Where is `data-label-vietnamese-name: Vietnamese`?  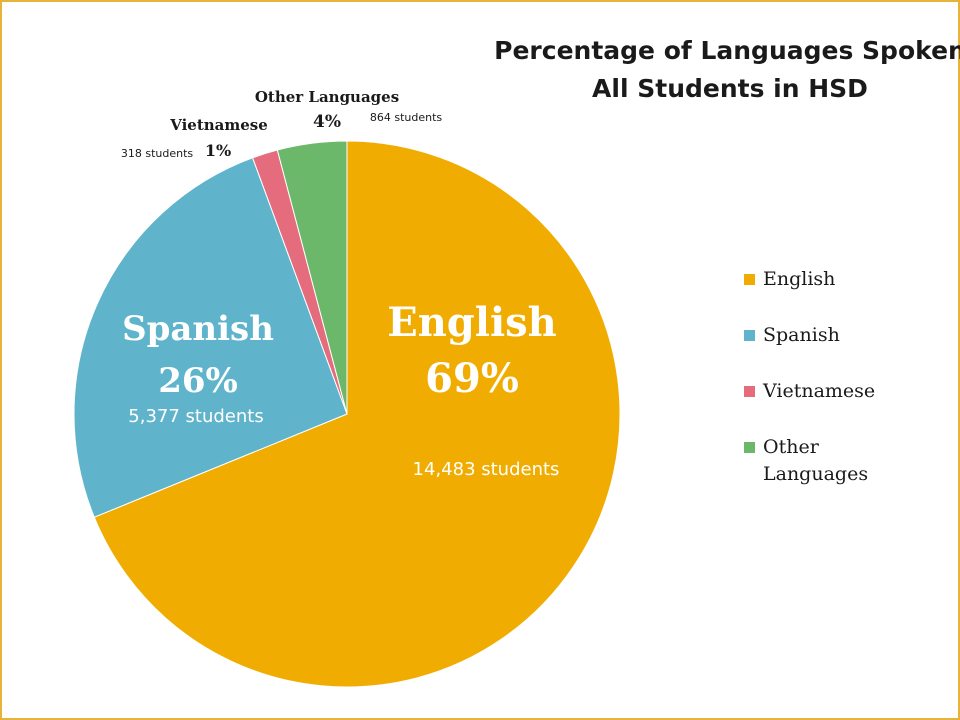
data-label-vietnamese-name: Vietnamese is located at coordinates (218, 125).